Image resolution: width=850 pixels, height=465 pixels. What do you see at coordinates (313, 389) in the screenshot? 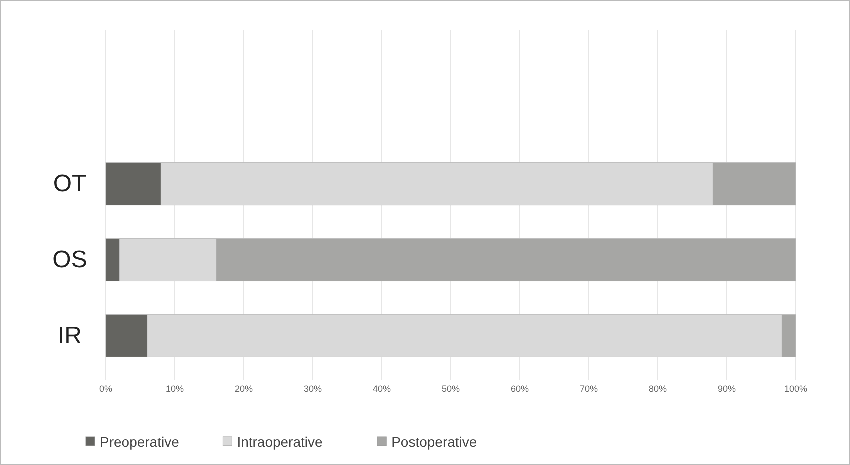
I see `x-tick-label: 30%` at bounding box center [313, 389].